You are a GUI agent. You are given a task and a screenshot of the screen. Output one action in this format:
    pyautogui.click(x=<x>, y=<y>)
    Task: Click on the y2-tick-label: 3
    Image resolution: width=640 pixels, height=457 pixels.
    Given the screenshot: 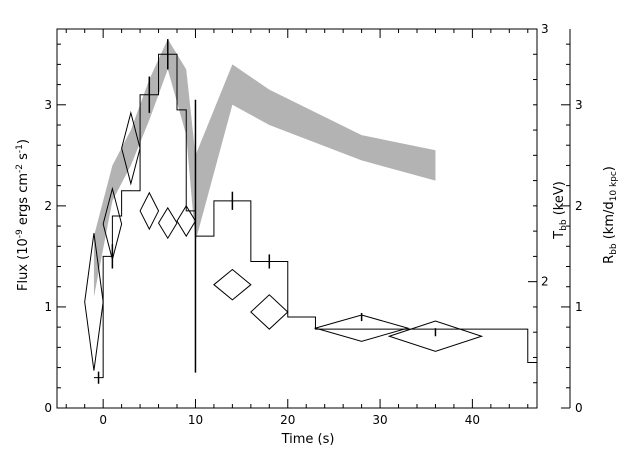 What is the action you would take?
    pyautogui.click(x=545, y=29)
    